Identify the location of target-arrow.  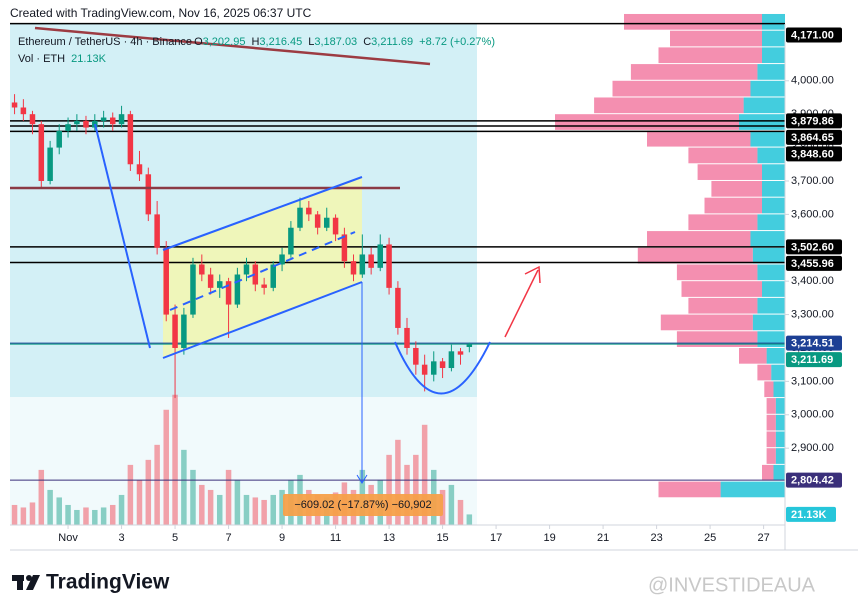
(521, 303).